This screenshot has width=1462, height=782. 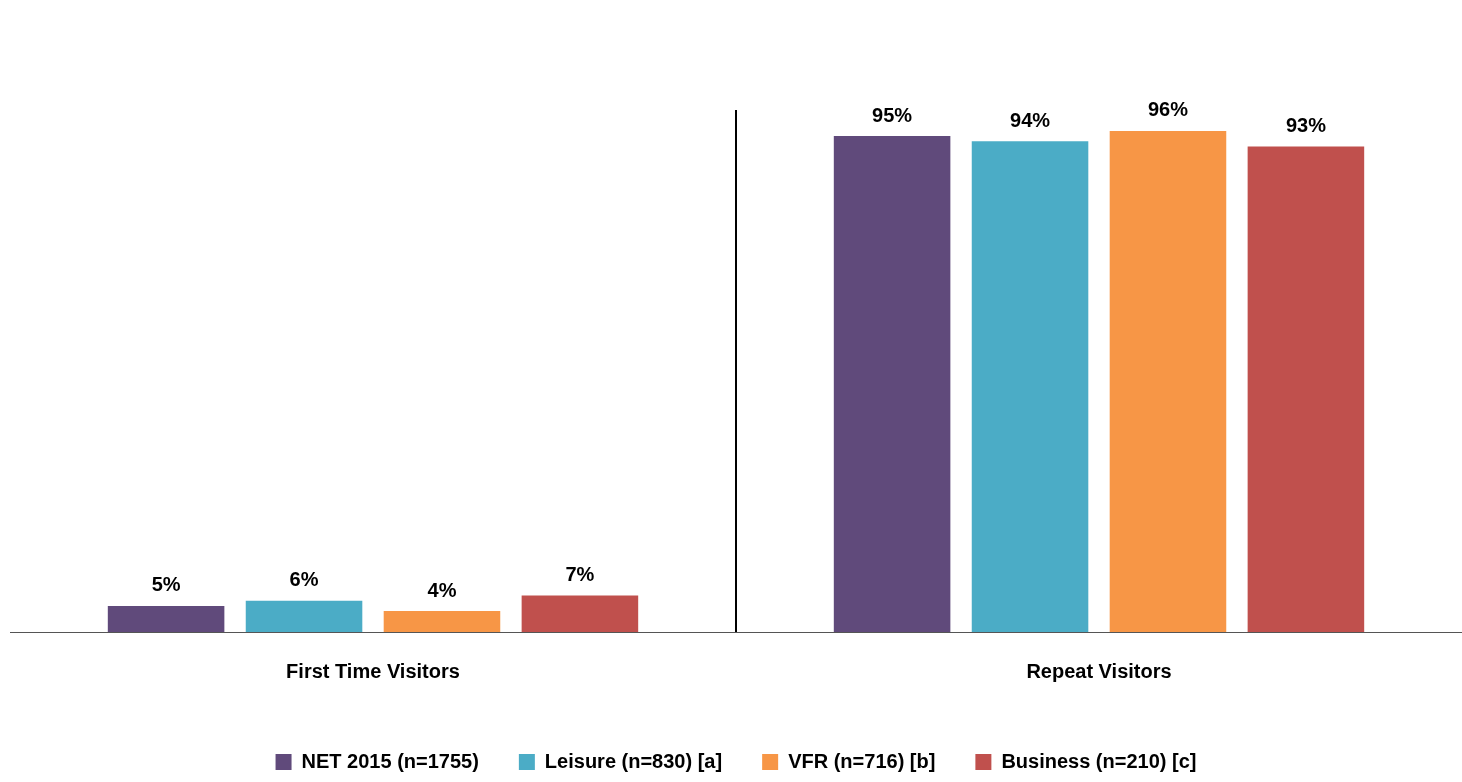 I want to click on data-label: 6%, so click(x=304, y=579).